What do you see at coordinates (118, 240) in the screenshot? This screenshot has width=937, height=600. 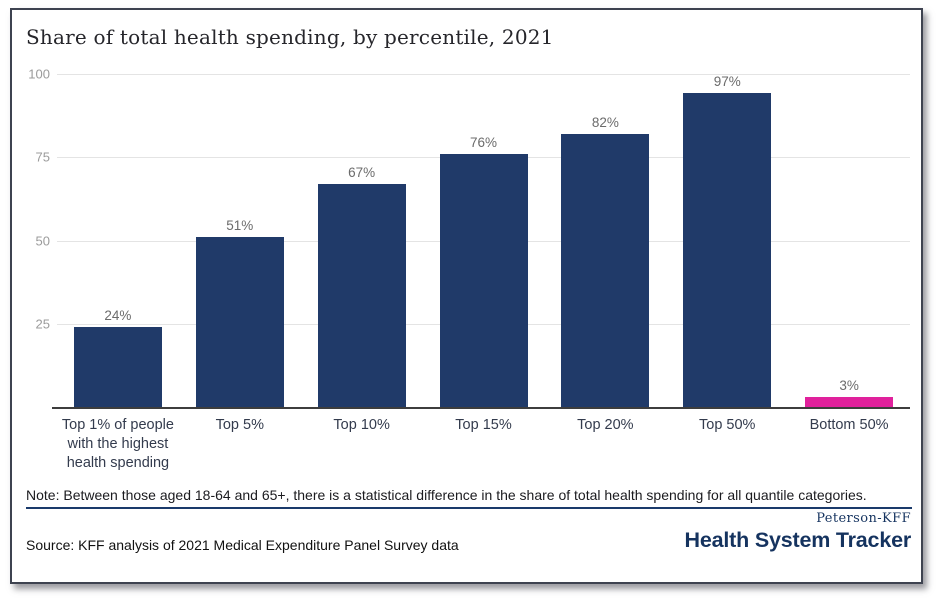 I see `bar-column: 24%` at bounding box center [118, 240].